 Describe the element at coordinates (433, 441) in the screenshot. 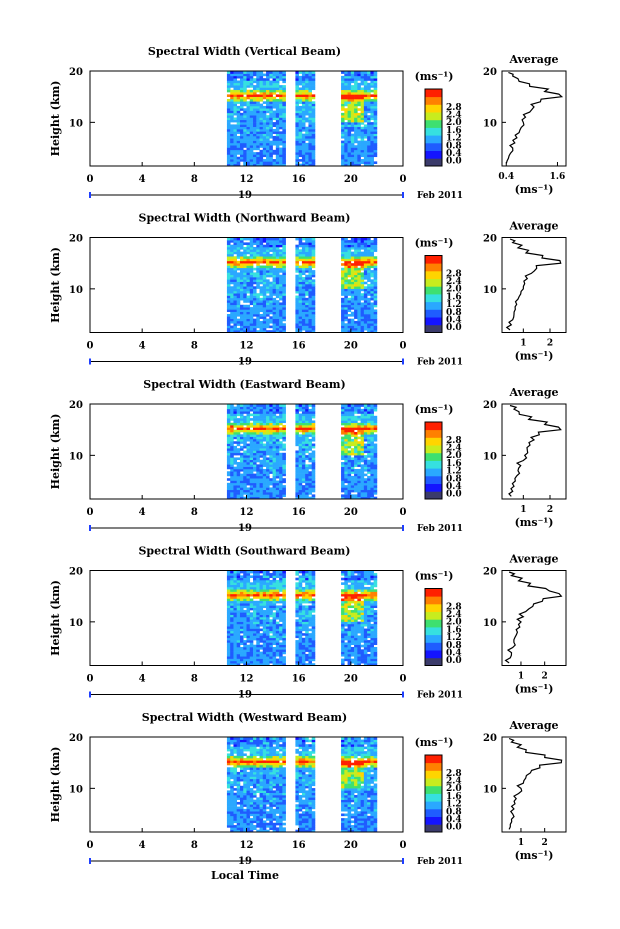

I see `colorbar-segment` at that location.